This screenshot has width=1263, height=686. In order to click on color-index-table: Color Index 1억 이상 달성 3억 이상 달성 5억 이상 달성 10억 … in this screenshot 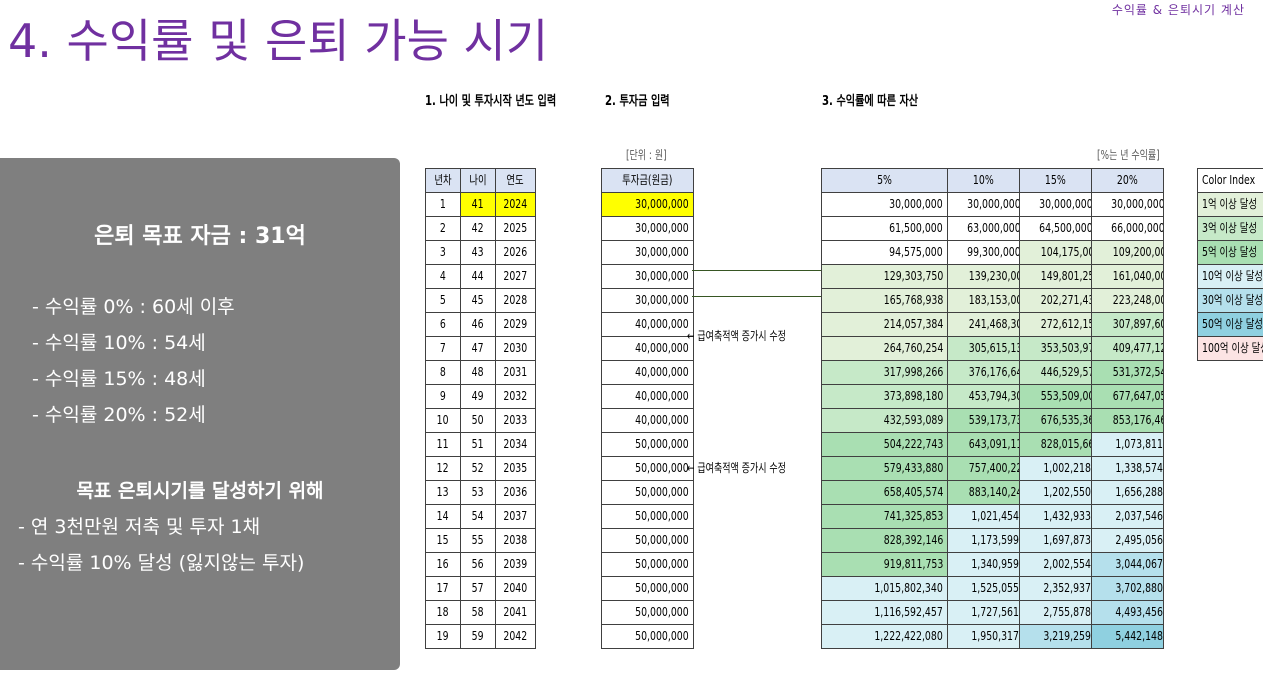, I will do `click(1230, 264)`.